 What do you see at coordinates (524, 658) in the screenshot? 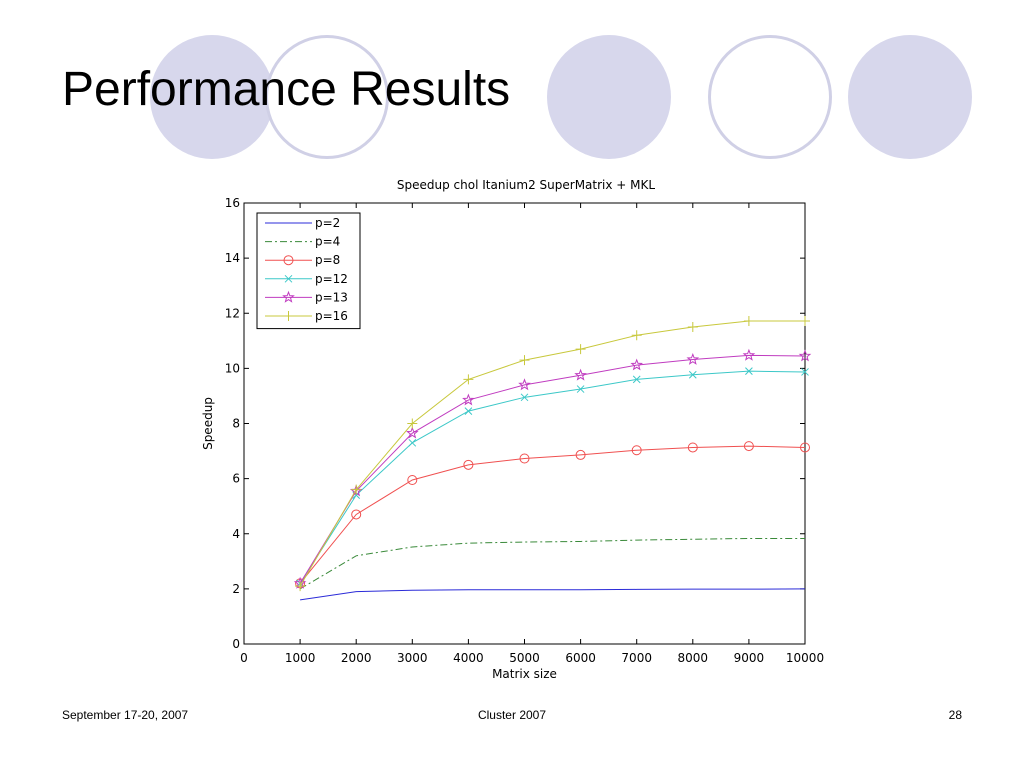
I see `x-tick-label: 5000` at bounding box center [524, 658].